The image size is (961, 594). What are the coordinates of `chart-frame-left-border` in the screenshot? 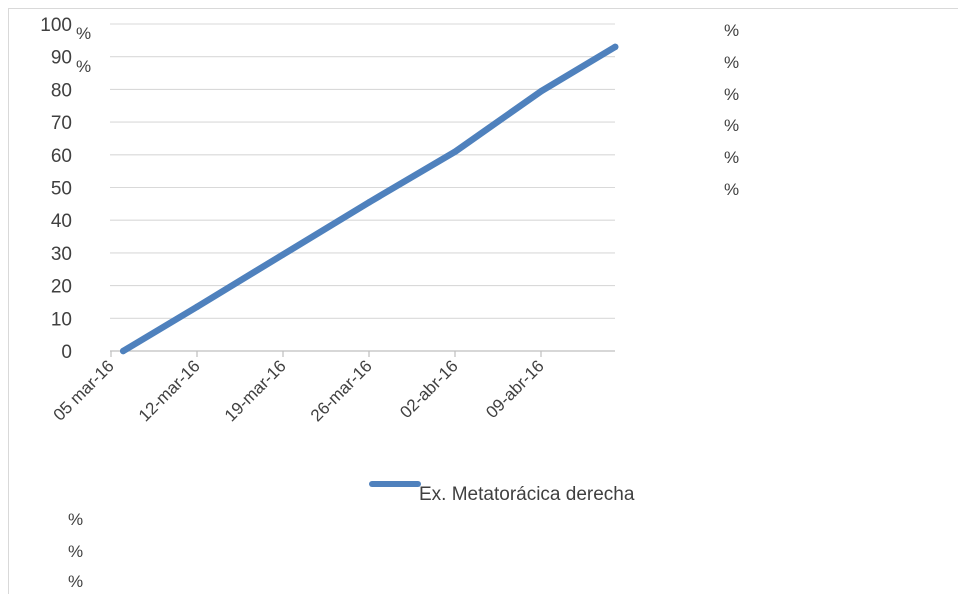 It's located at (8, 301).